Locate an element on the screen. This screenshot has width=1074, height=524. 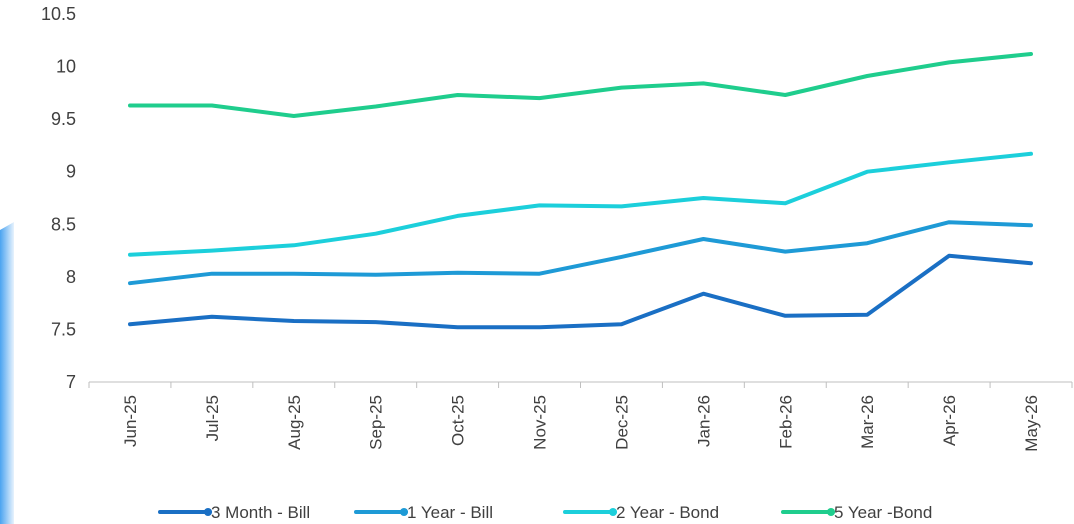
x-tick-label: Jan-26 is located at coordinates (703, 421).